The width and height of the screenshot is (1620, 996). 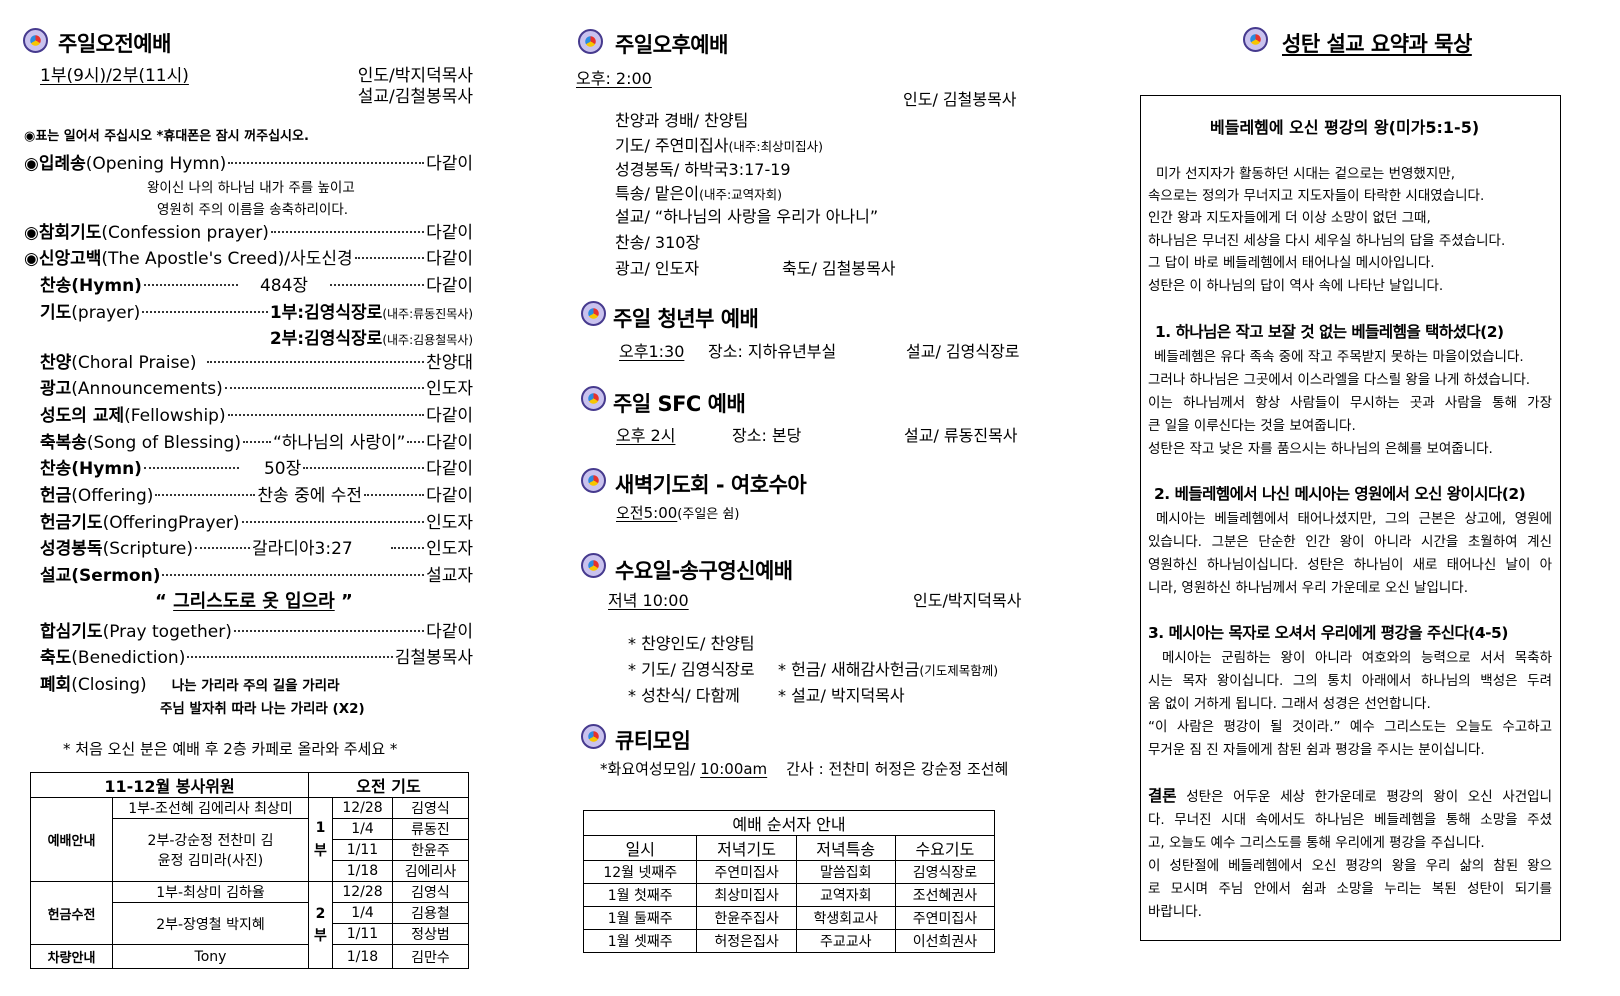 I want to click on lyrics-line: 왕이신 나의 하나님 내가 주를 높이고, so click(x=251, y=188).